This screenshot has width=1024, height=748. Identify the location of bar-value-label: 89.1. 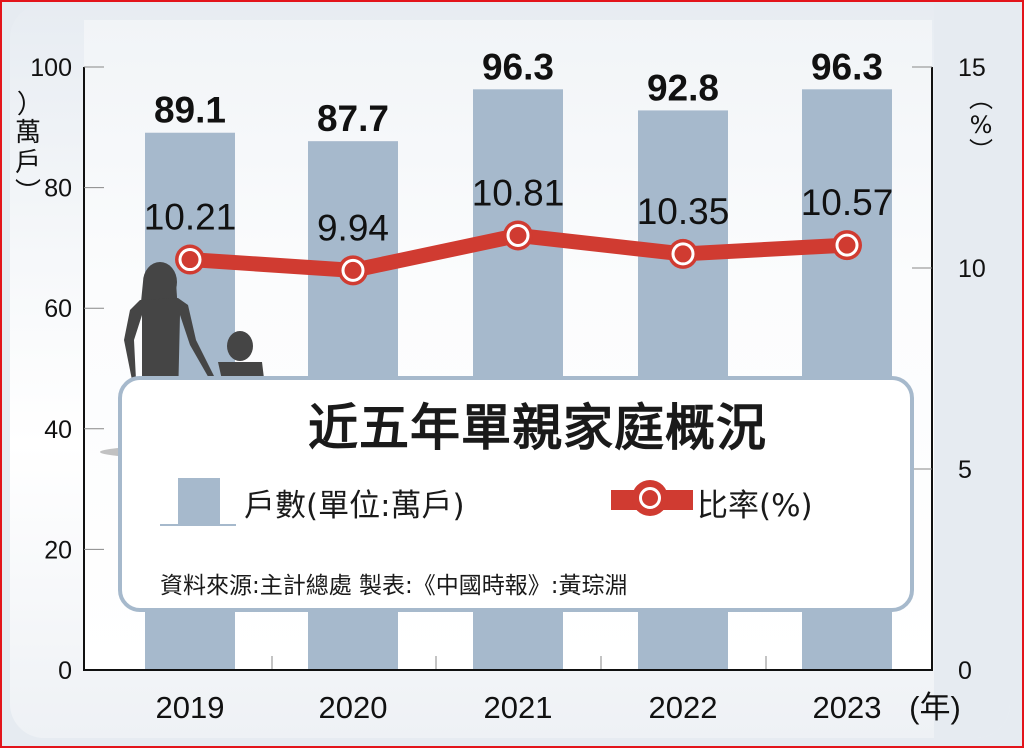
(190, 110).